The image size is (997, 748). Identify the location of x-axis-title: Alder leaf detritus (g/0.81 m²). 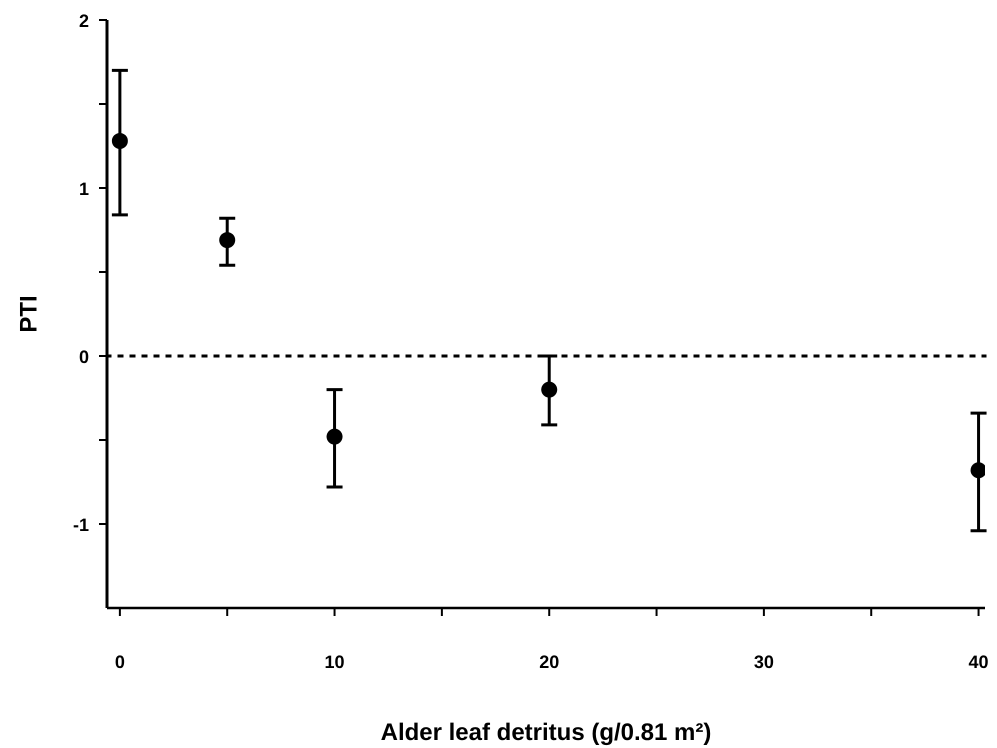
(546, 732).